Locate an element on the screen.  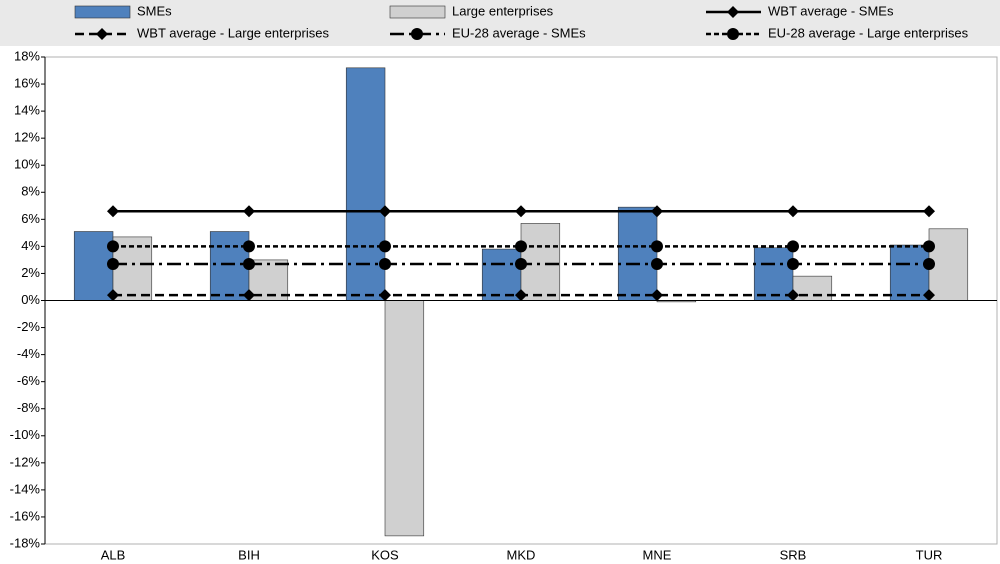
y-tick-label: 0% is located at coordinates (30, 299).